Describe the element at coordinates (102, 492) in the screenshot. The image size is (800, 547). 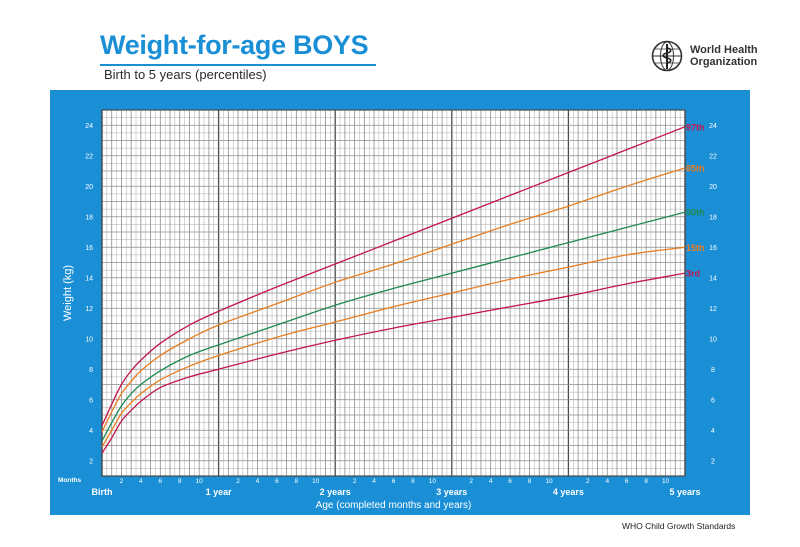
I see `x-year-tick-label: Birth` at that location.